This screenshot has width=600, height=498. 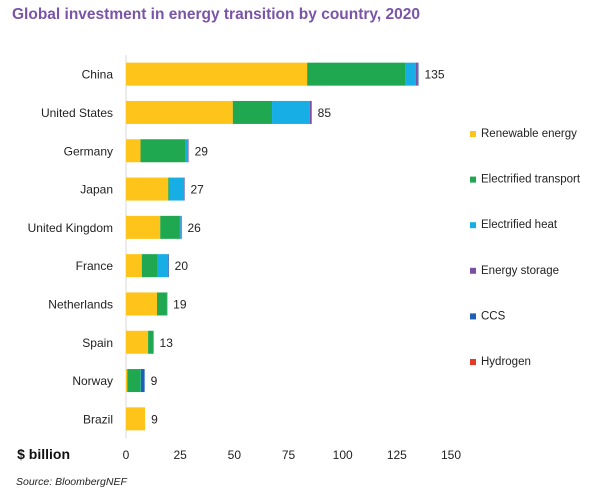 I want to click on category-label: Japan, so click(x=96, y=190).